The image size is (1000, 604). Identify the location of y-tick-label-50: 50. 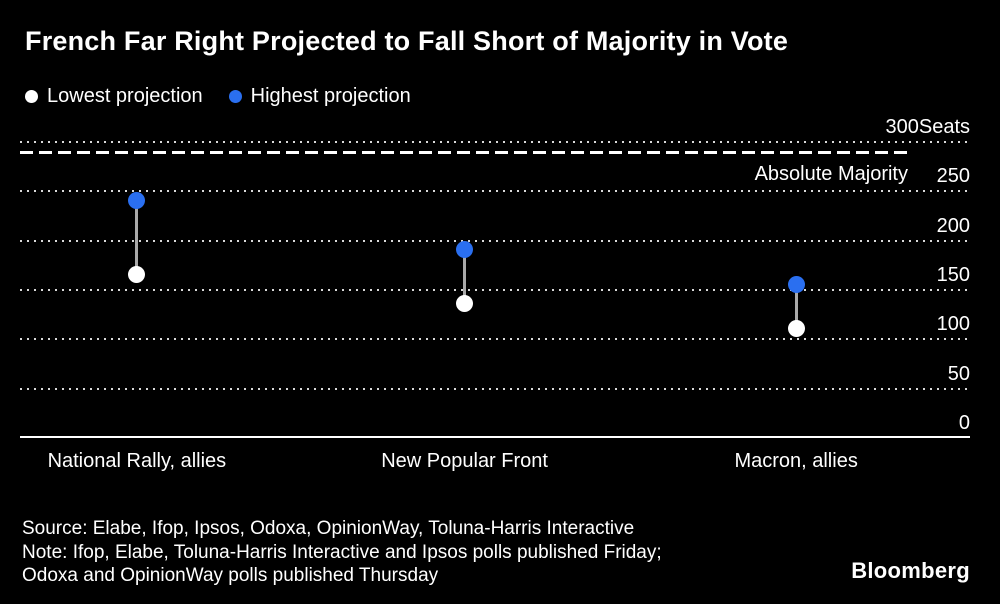
(958, 373).